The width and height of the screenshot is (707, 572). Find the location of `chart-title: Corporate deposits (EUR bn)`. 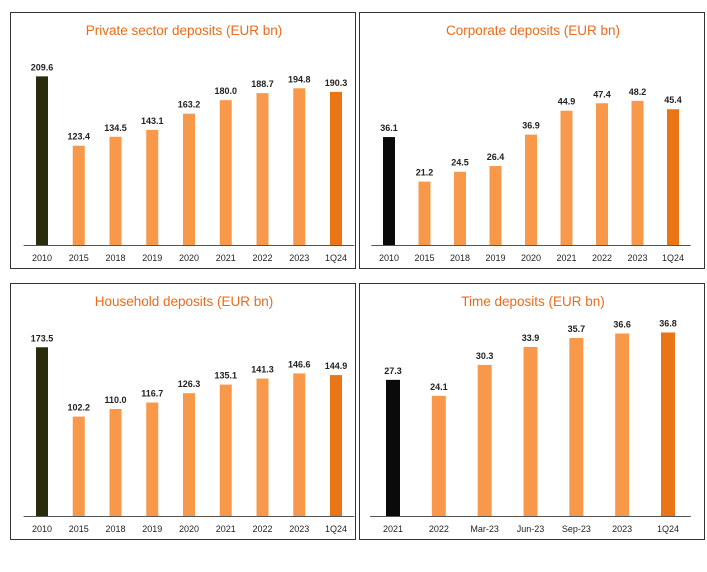

chart-title: Corporate deposits (EUR bn) is located at coordinates (533, 30).